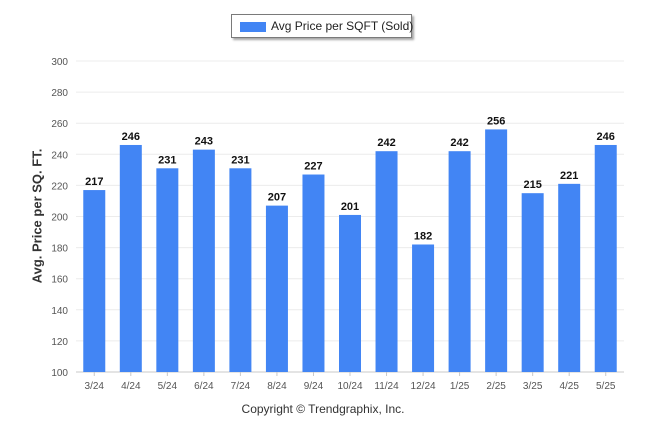 The image size is (646, 434). What do you see at coordinates (606, 386) in the screenshot?
I see `x-tick-label: 5/25` at bounding box center [606, 386].